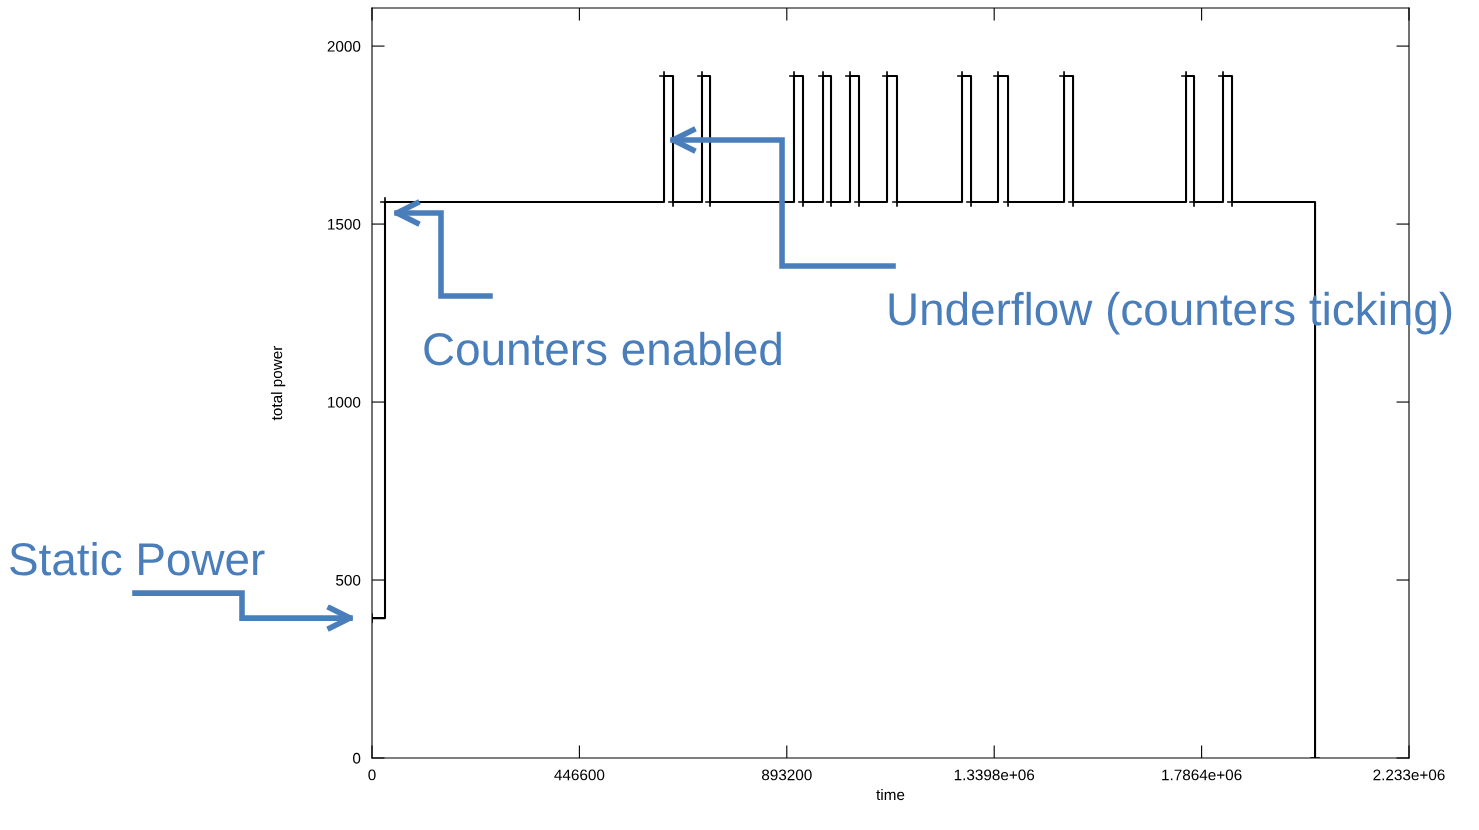 Image resolution: width=1479 pixels, height=830 pixels. What do you see at coordinates (579, 775) in the screenshot?
I see `x-tick-label: 446600` at bounding box center [579, 775].